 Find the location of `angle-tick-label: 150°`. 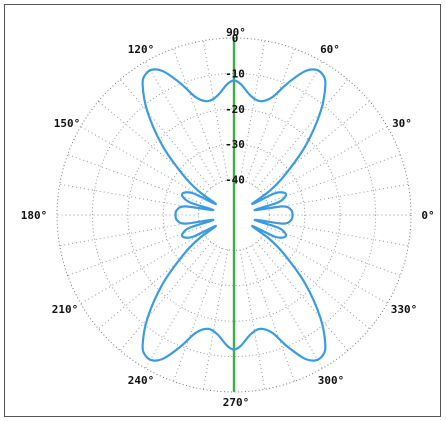

angle-tick-label: 150° is located at coordinates (67, 123).